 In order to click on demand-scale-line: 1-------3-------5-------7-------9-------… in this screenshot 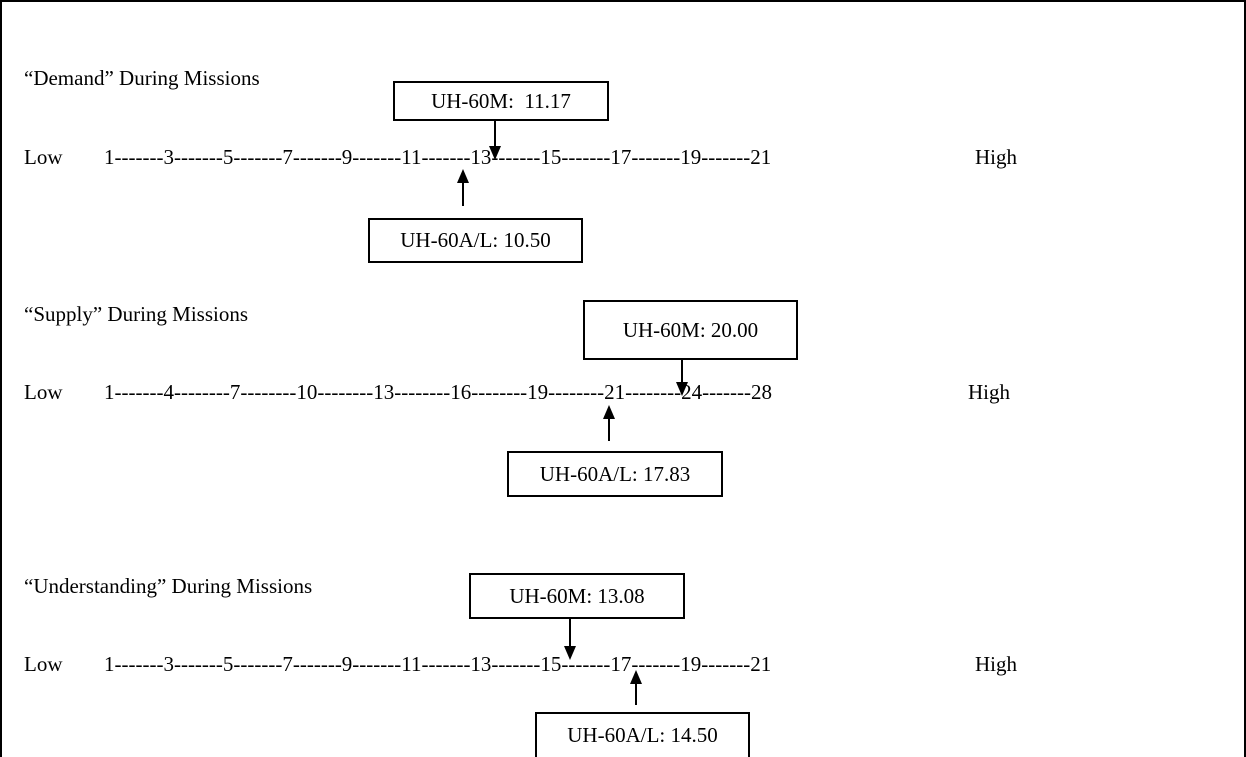, I will do `click(438, 157)`.